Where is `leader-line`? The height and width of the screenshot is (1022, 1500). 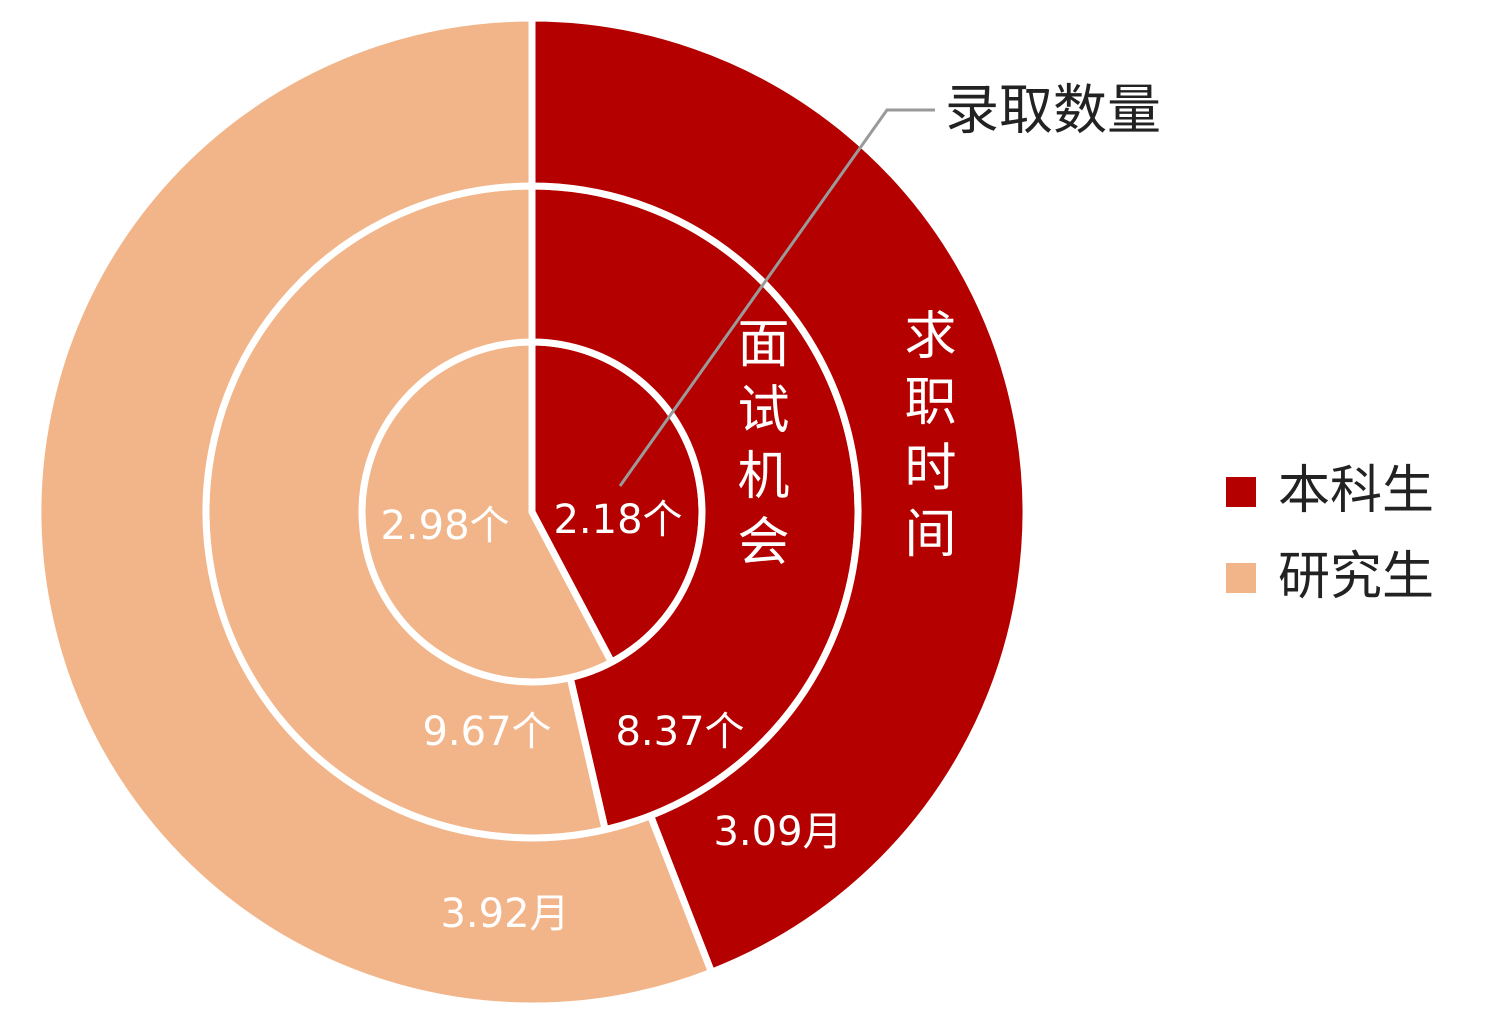
leader-line is located at coordinates (776, 297).